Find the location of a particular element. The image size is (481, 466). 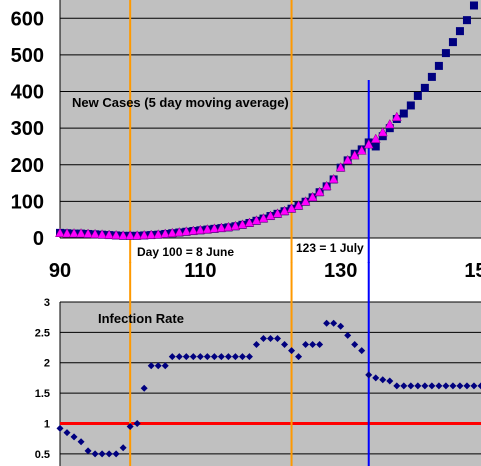

cases-chart-title: New Cases (5 day moving average) is located at coordinates (180, 102).